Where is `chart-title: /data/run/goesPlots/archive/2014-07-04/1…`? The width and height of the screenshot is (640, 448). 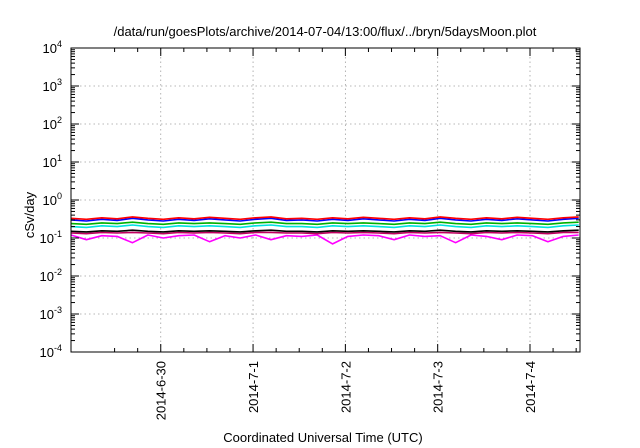 chart-title: /data/run/goesPlots/archive/2014-07-04/1… is located at coordinates (325, 31).